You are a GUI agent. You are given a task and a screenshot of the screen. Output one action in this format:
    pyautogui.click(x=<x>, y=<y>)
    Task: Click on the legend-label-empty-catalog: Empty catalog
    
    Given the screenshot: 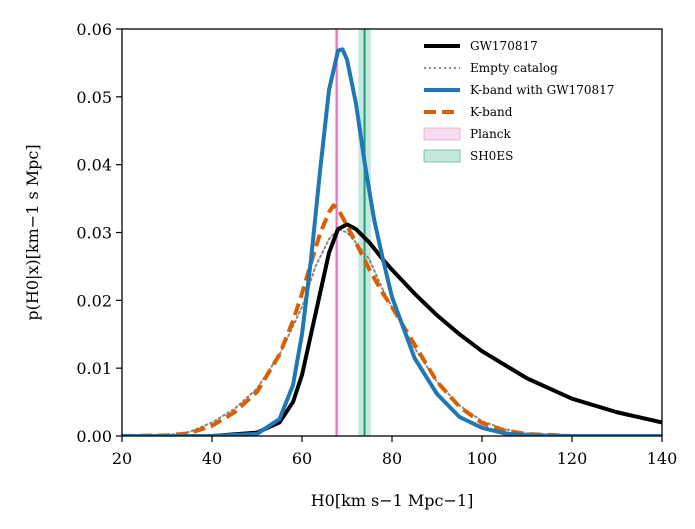 What is the action you would take?
    pyautogui.click(x=514, y=68)
    